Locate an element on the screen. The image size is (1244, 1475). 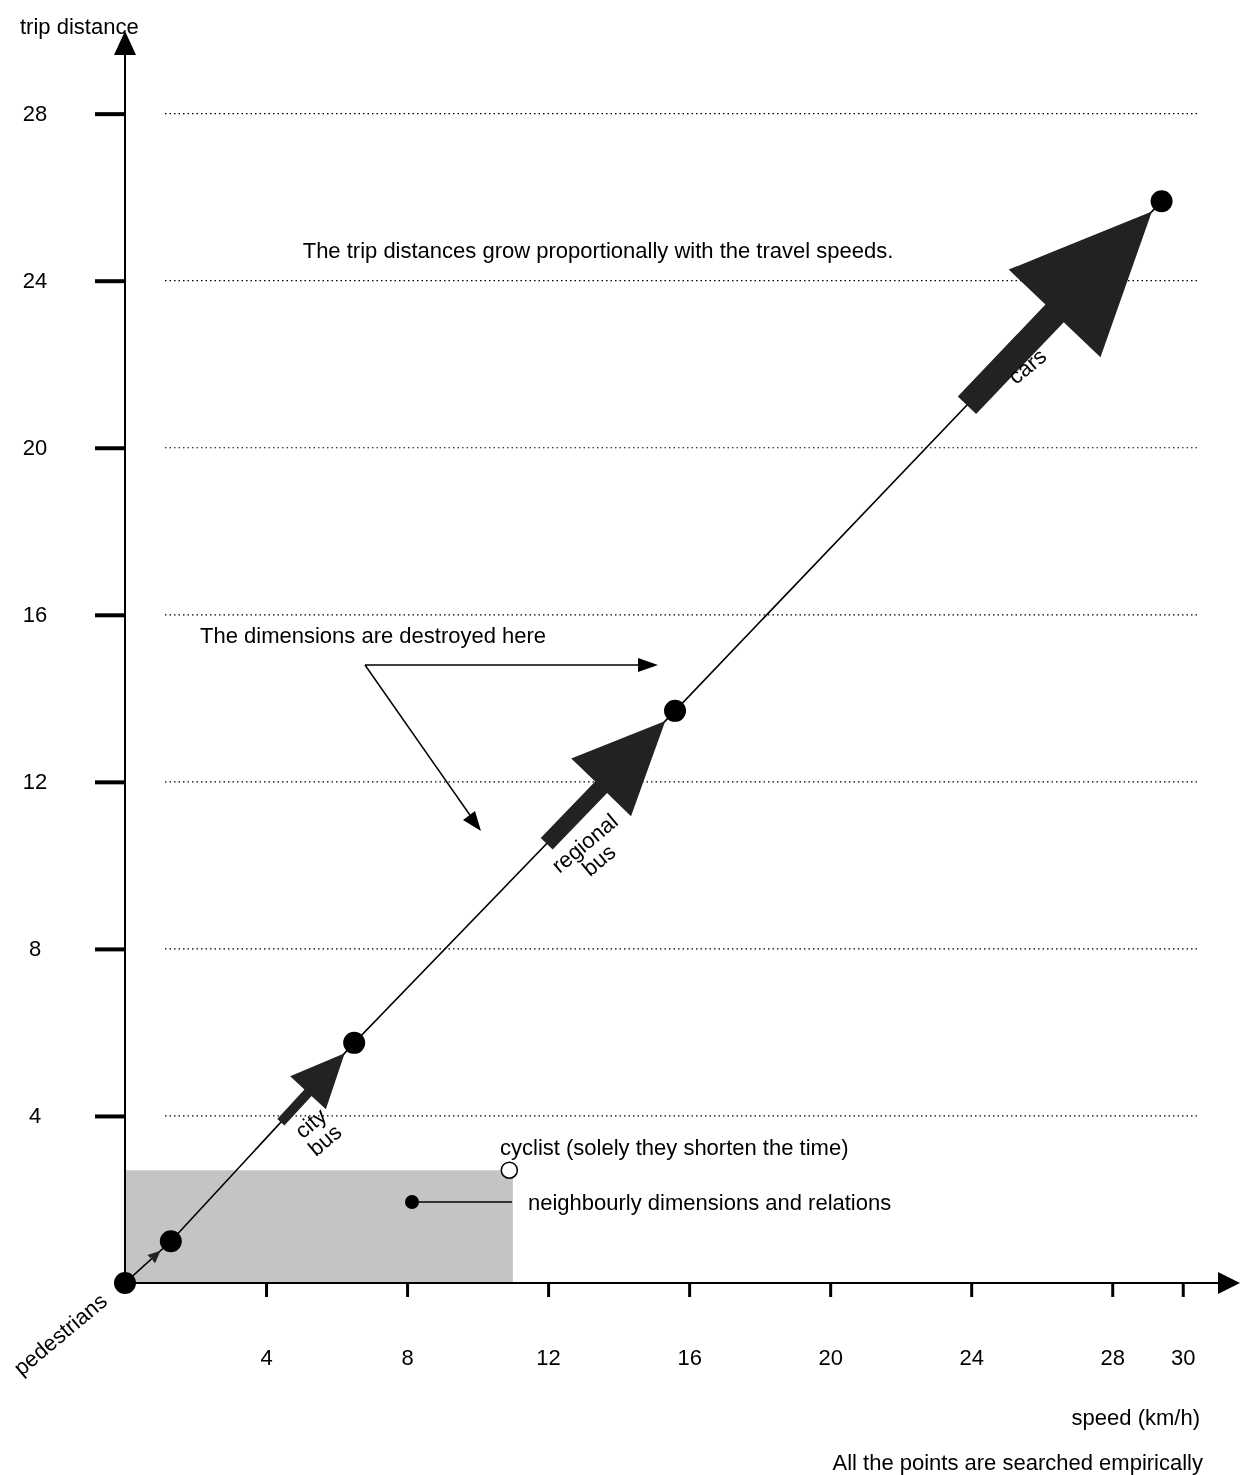
annotation: cyclist (solely they shorten the time) is located at coordinates (674, 1147).